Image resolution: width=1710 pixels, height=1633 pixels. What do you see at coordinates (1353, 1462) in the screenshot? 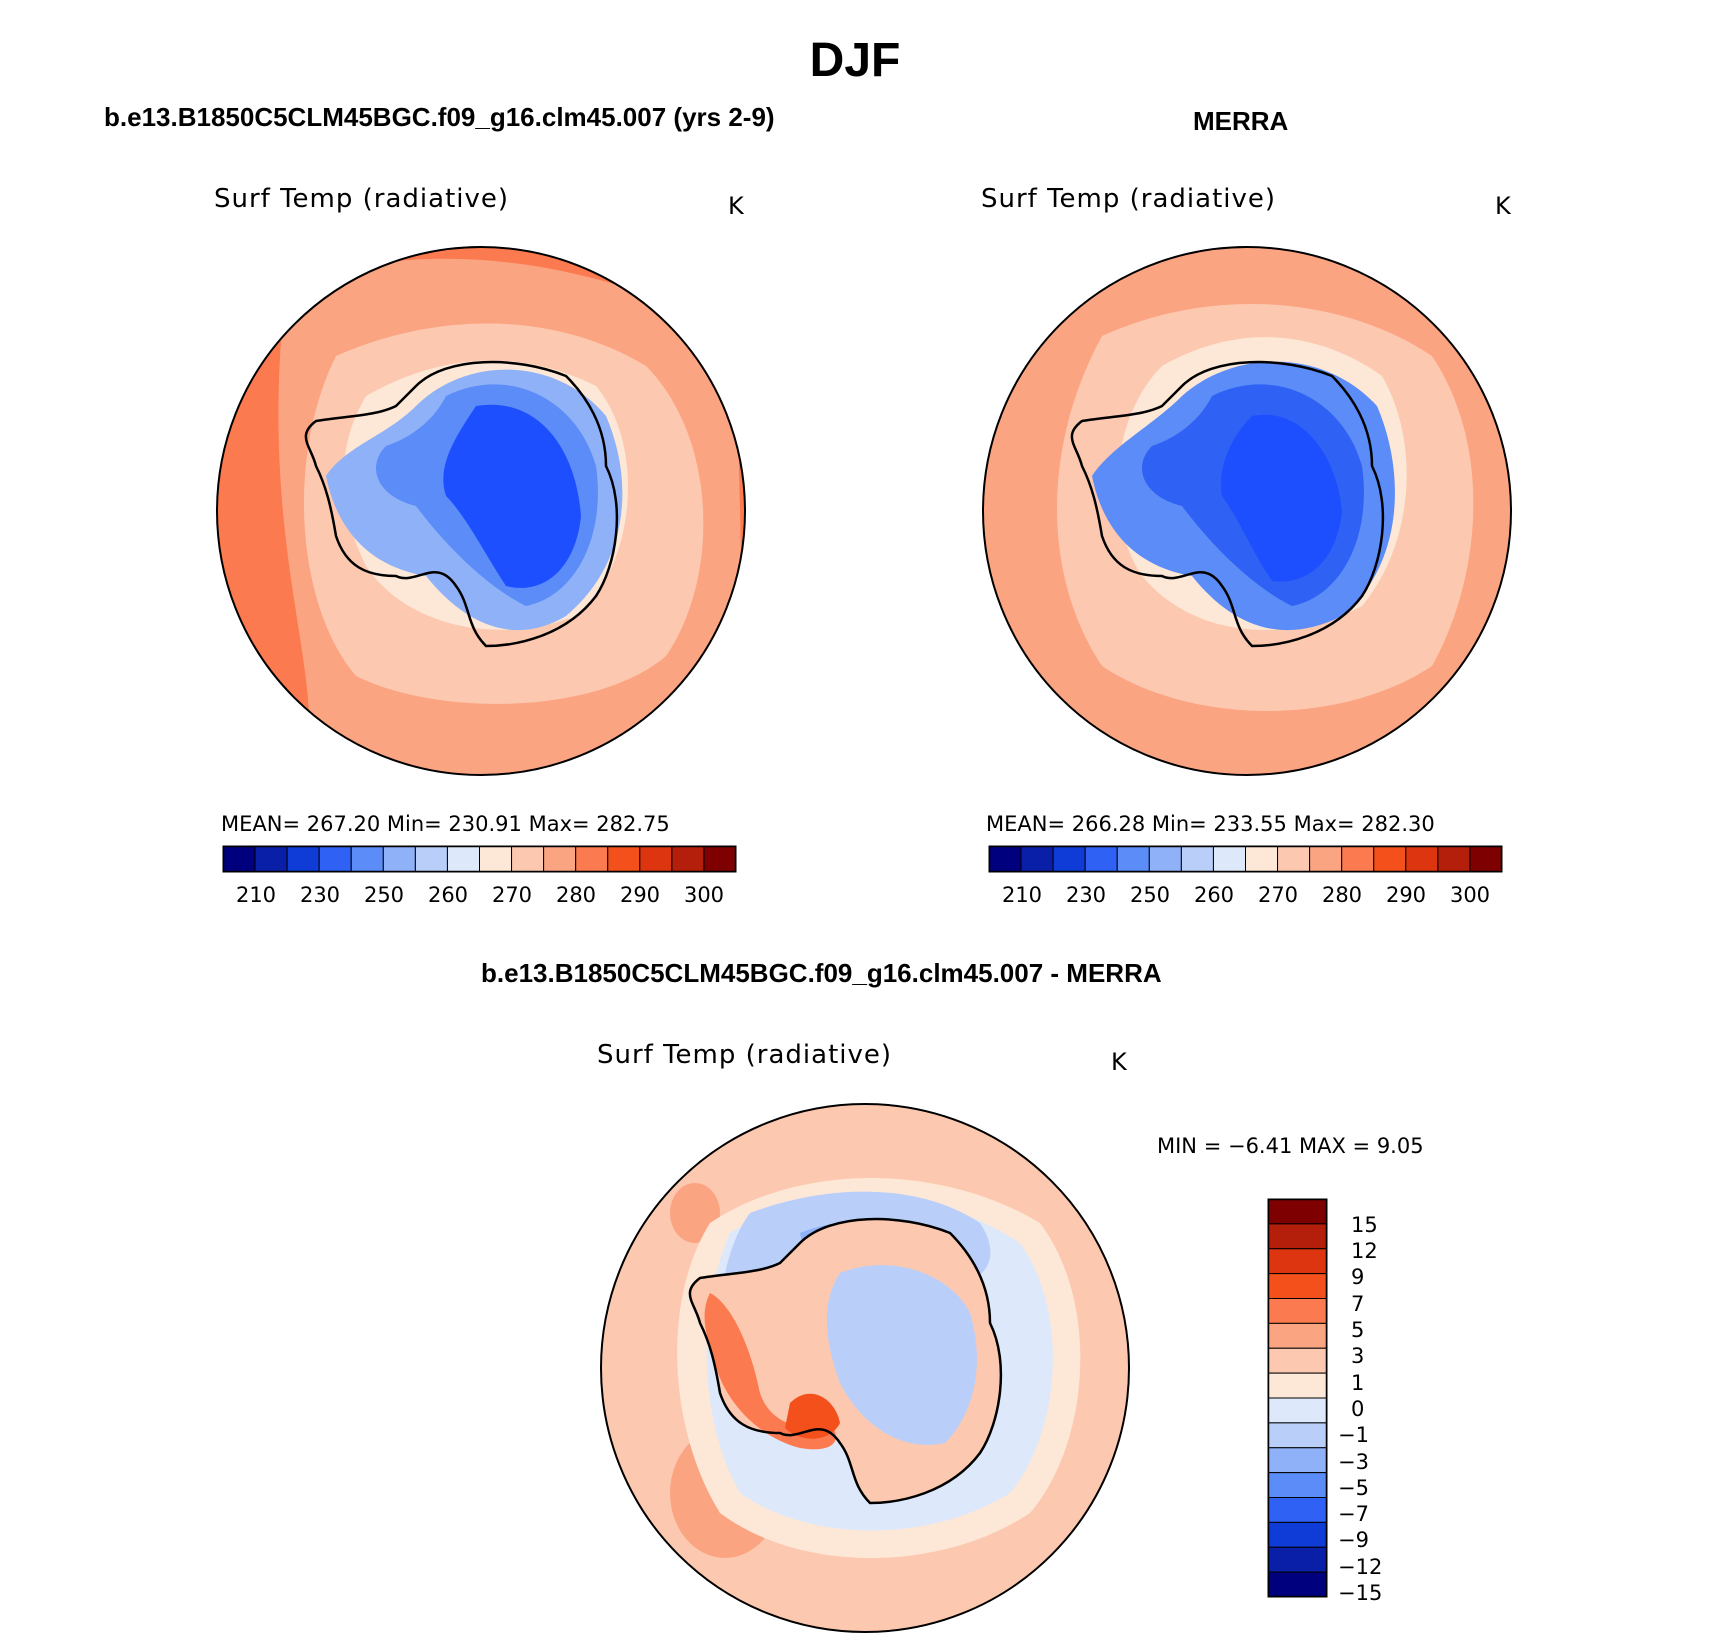
I see `colorbar-tick: −3` at bounding box center [1353, 1462].